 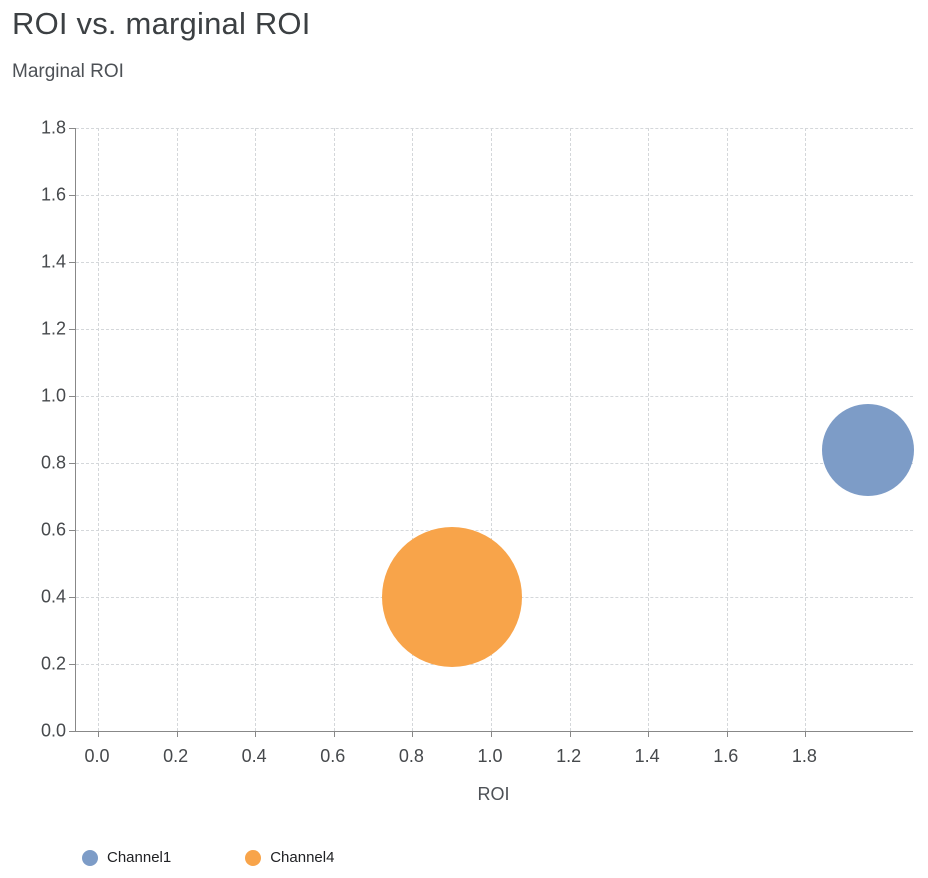 I want to click on x-tick-label: 1.0, so click(x=490, y=756).